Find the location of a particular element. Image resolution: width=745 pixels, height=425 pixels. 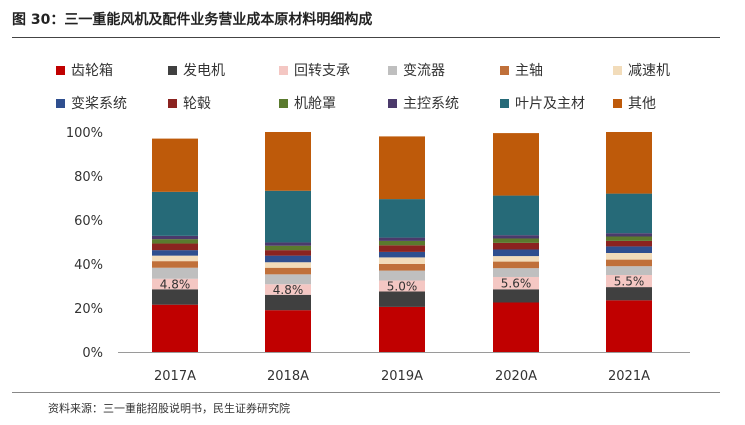

legend-item: 其他 is located at coordinates (634, 103).